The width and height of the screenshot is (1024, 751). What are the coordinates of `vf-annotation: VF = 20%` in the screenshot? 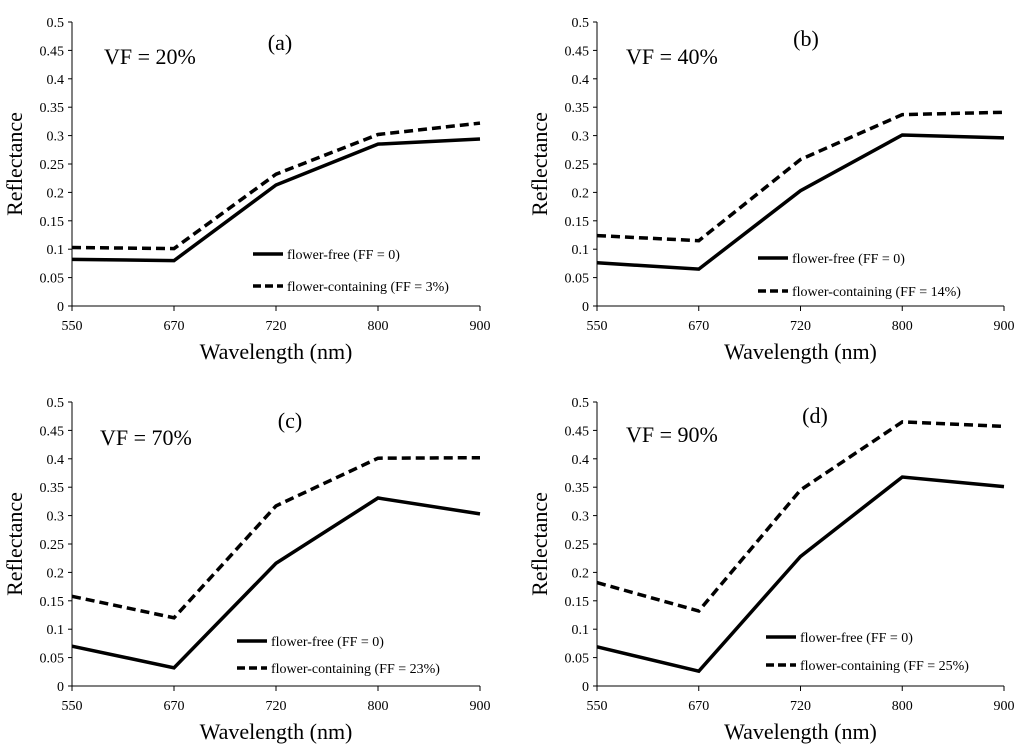 It's located at (150, 56).